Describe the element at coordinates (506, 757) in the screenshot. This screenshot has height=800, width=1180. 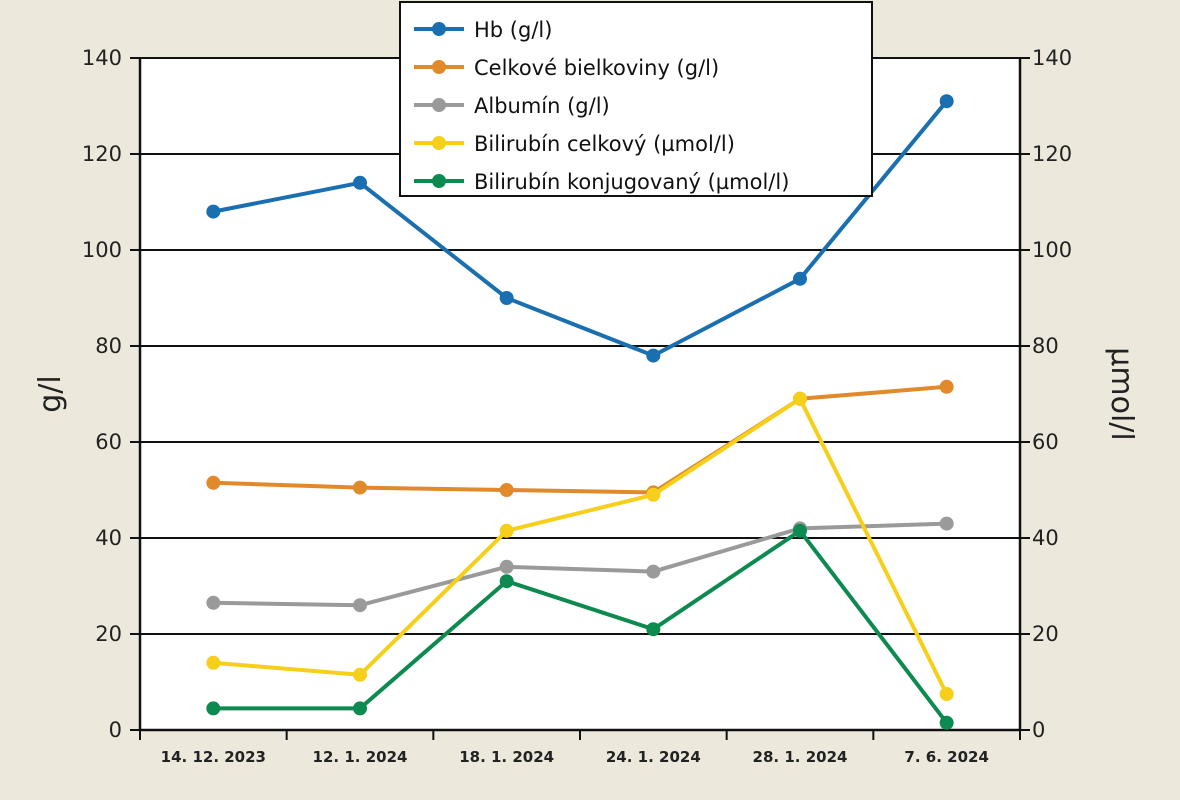
I see `x-tick-label: 18. 1. 2024` at that location.